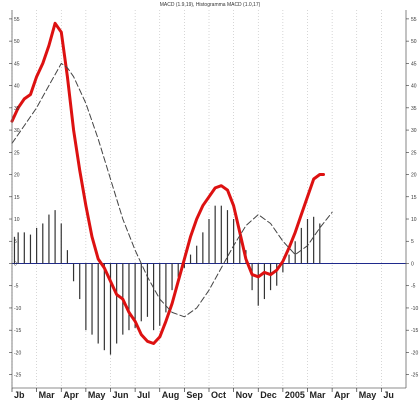 Image resolution: width=420 pixels, height=405 pixels. Describe the element at coordinates (17, 42) in the screenshot. I see `y-tick-label-left: 50` at that location.